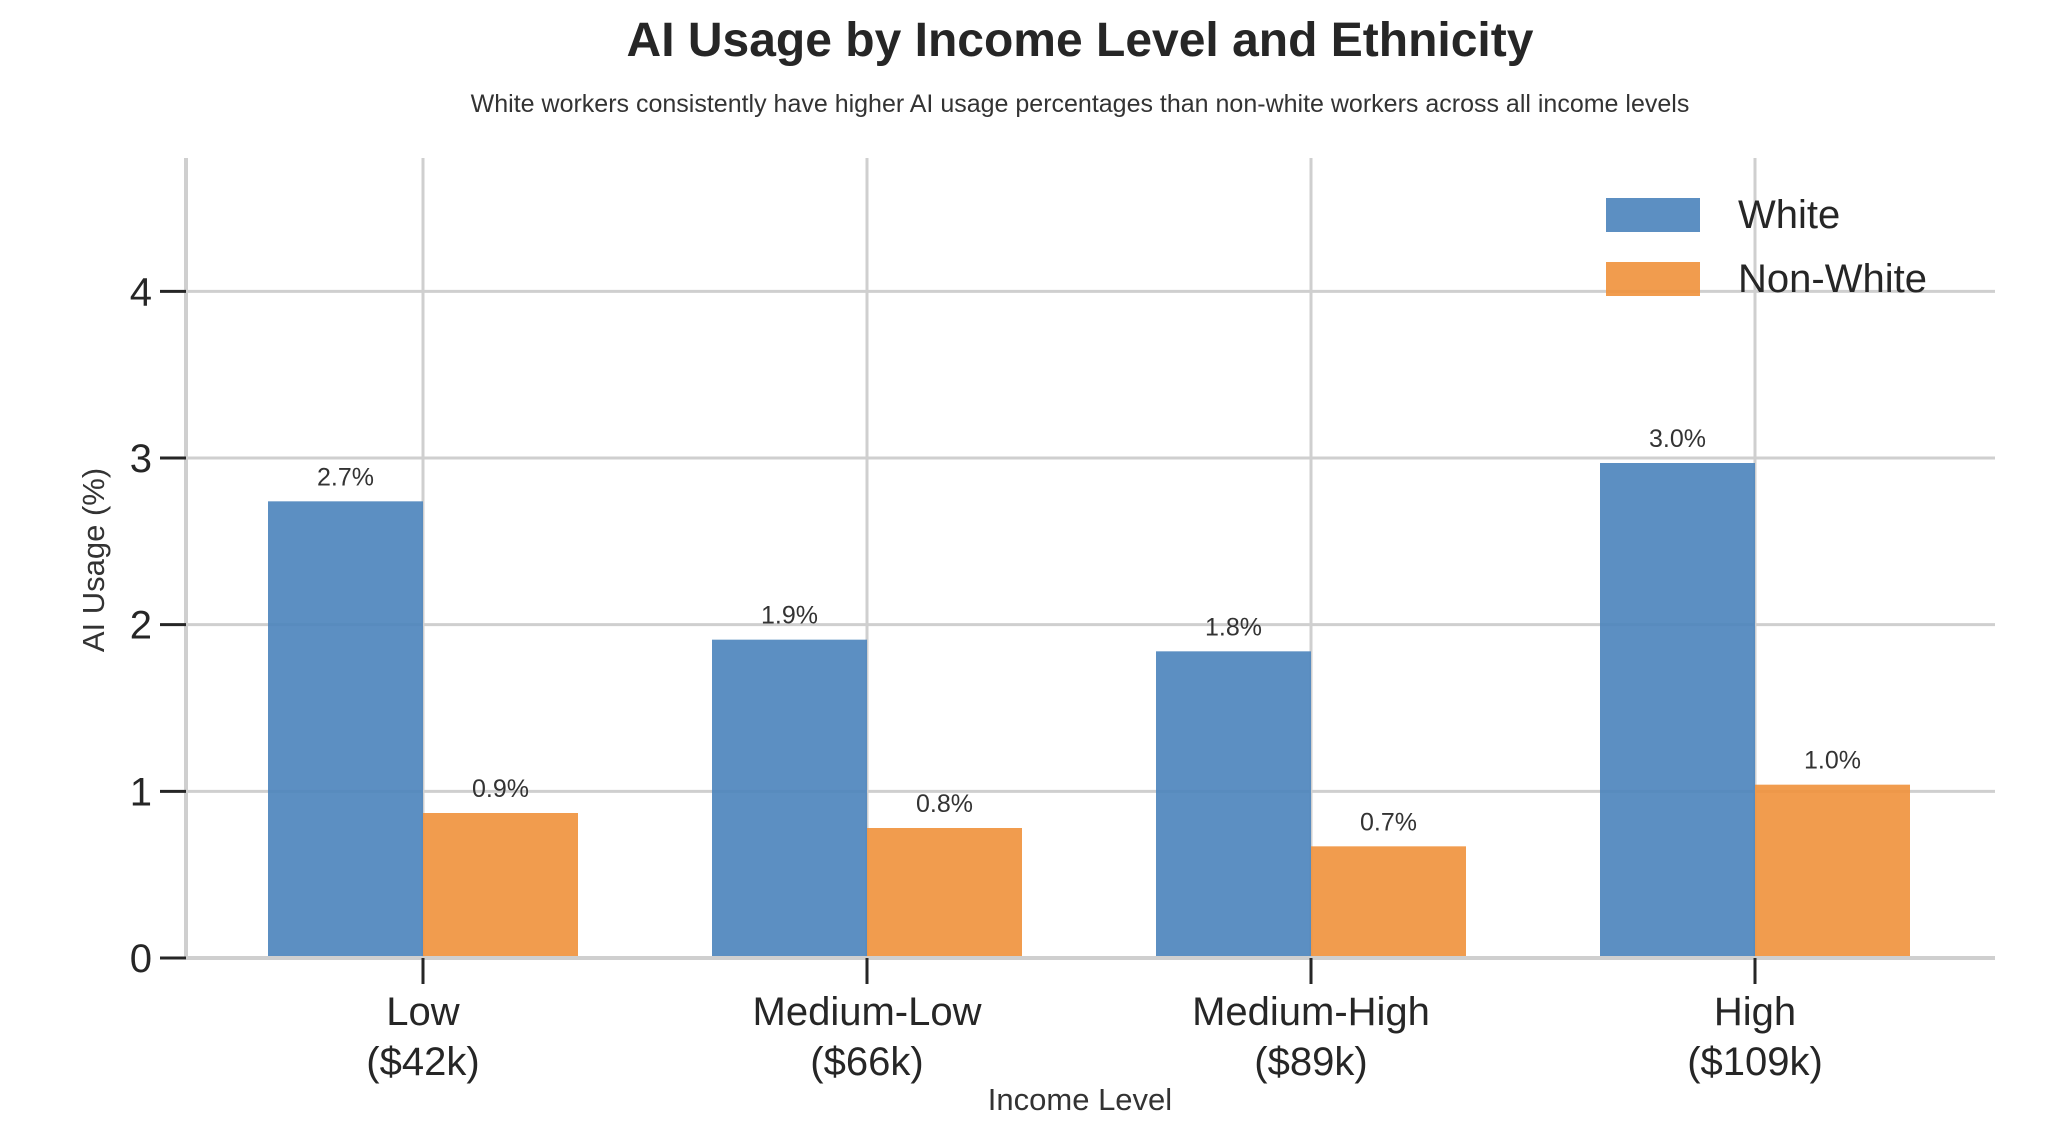 This screenshot has width=2052, height=1134. Describe the element at coordinates (141, 959) in the screenshot. I see `y-tick-label: 0` at that location.